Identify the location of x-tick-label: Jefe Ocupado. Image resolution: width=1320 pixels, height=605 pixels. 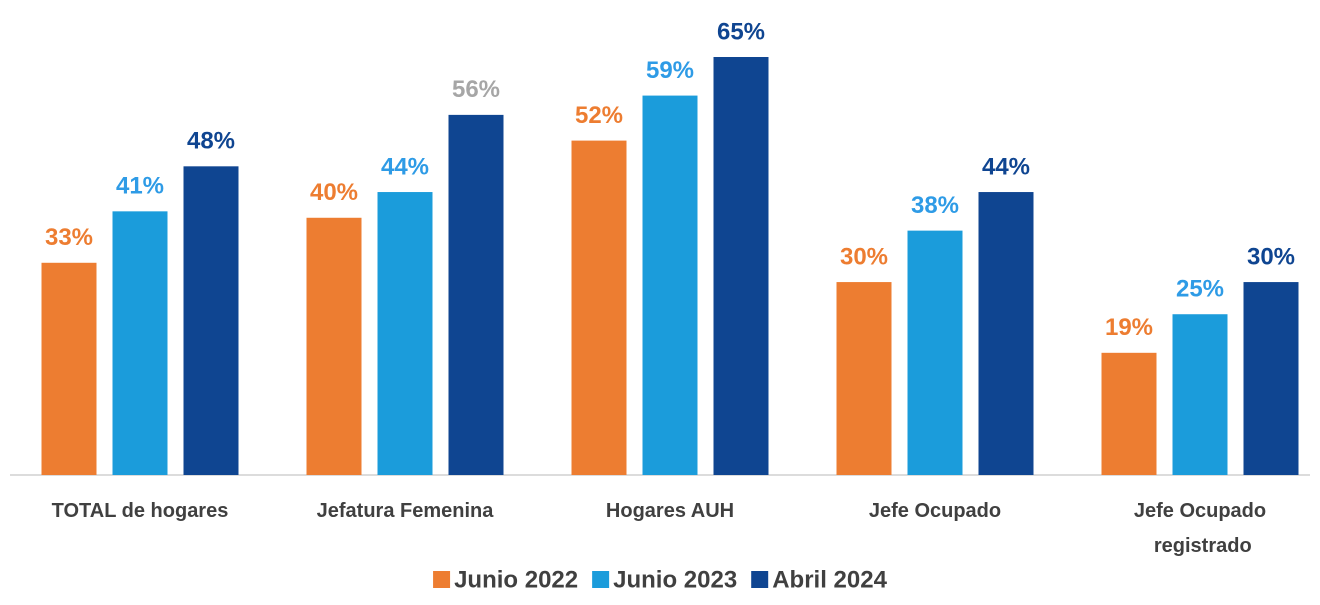
(935, 511).